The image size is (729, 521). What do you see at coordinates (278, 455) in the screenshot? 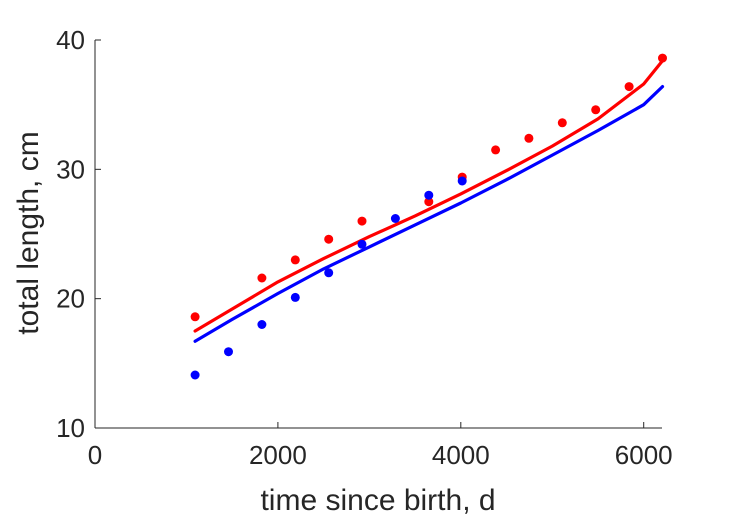
I see `x-tick-label: 2000` at bounding box center [278, 455].